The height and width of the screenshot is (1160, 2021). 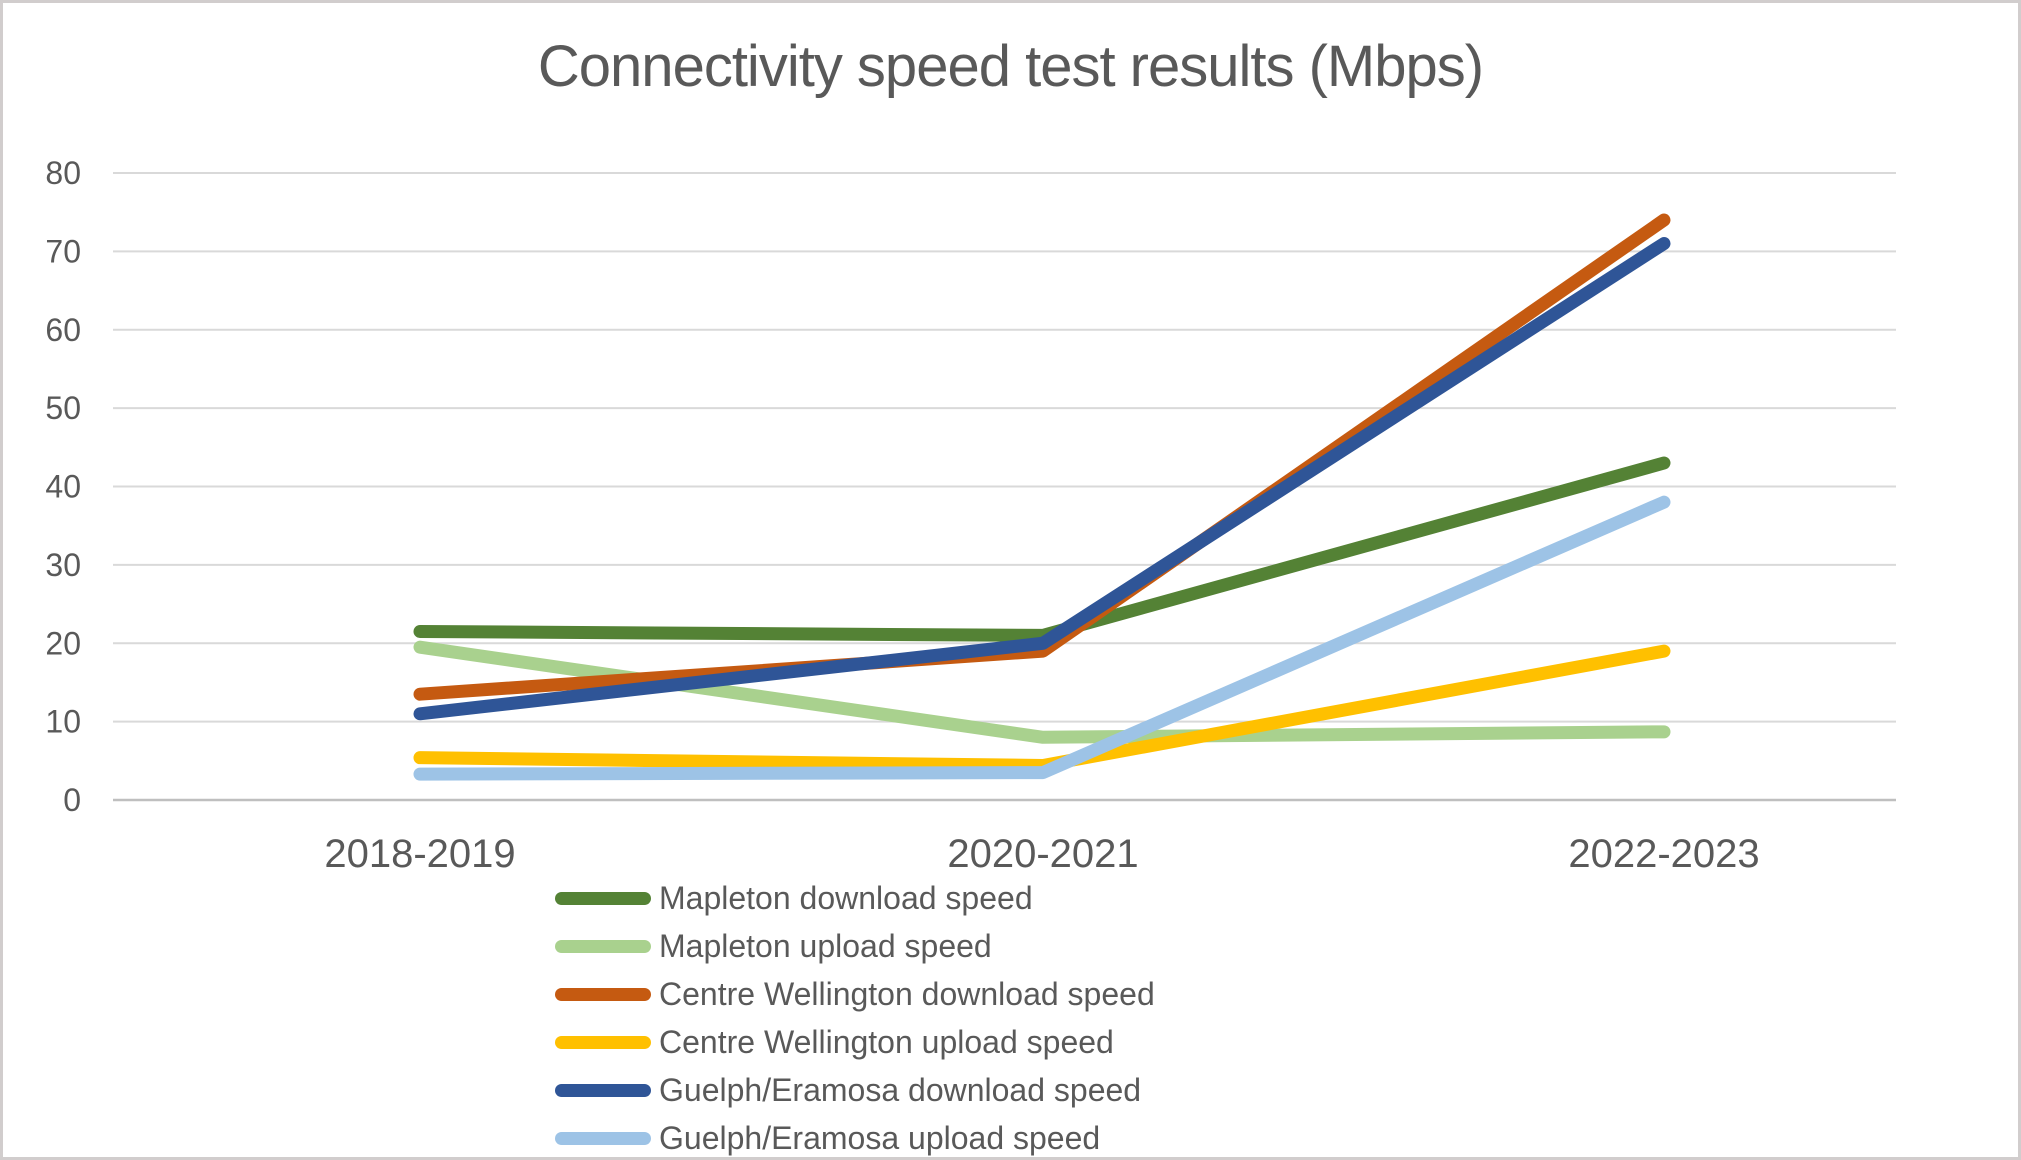 What do you see at coordinates (846, 897) in the screenshot?
I see `legend-label: Mapleton download speed` at bounding box center [846, 897].